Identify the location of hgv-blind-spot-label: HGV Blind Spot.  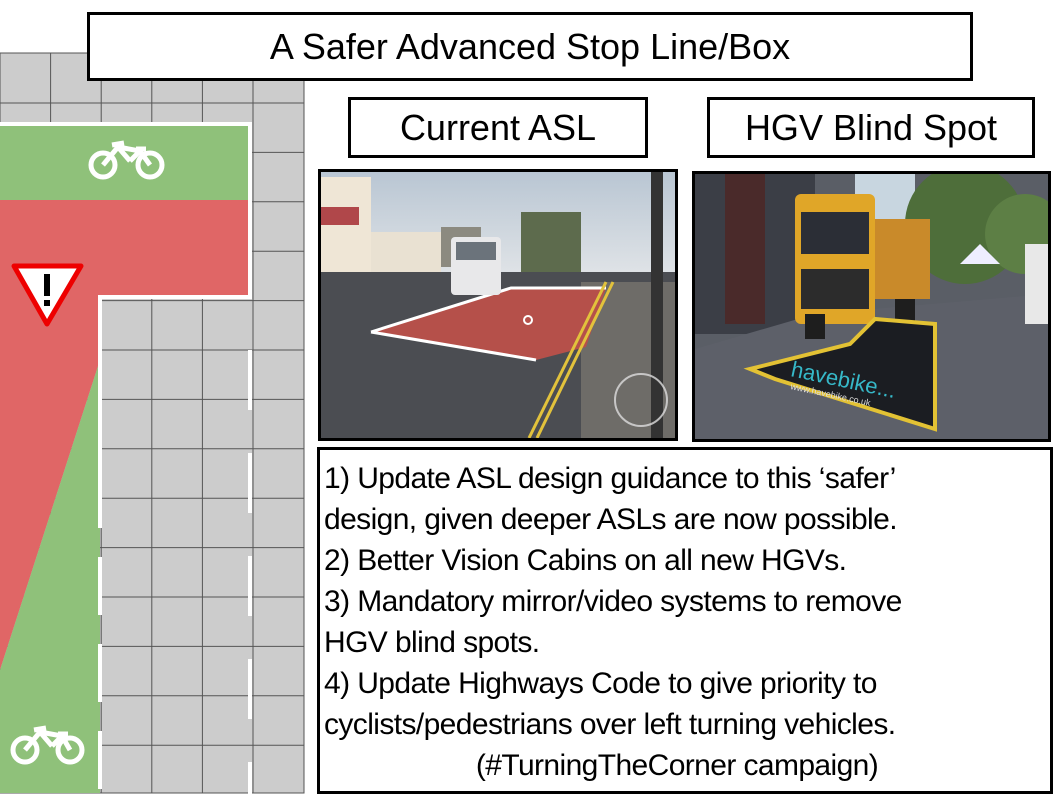
(871, 127).